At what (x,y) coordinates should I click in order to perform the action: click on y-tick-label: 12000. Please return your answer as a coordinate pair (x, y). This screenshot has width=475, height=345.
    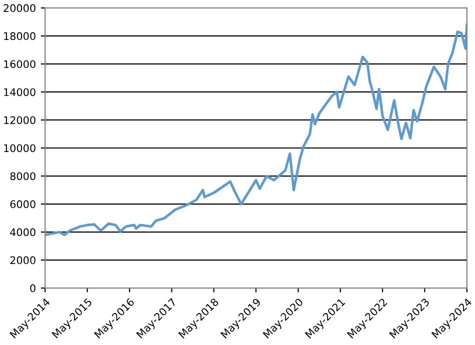
    Looking at the image, I should click on (20, 120).